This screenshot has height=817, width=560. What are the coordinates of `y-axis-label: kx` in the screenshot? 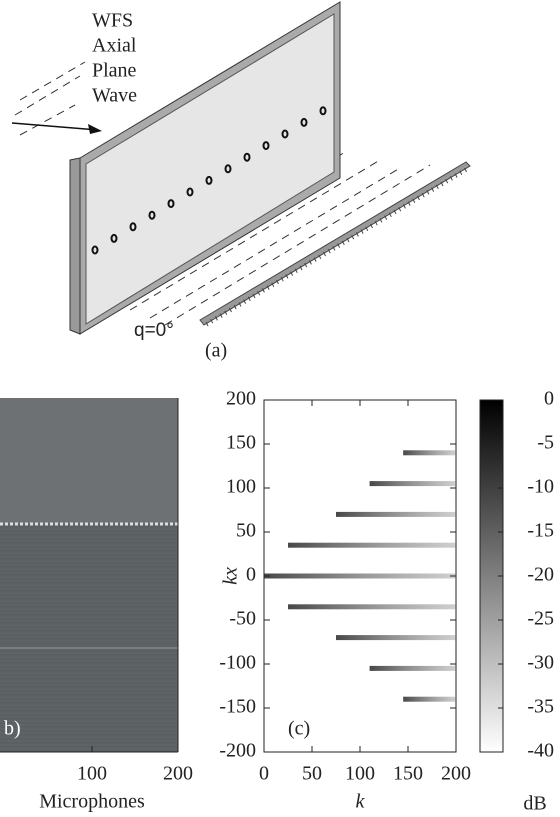 It's located at (231, 576).